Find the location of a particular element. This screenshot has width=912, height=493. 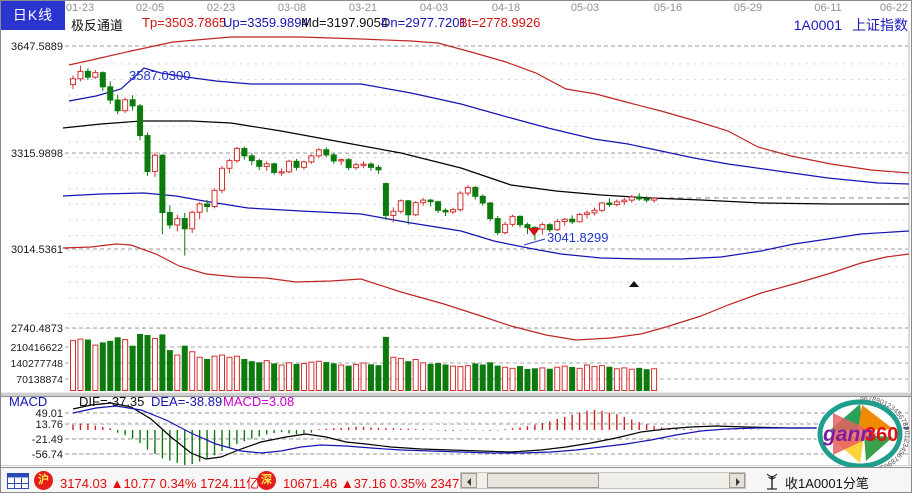

date-label: 03-08 is located at coordinates (292, 8).